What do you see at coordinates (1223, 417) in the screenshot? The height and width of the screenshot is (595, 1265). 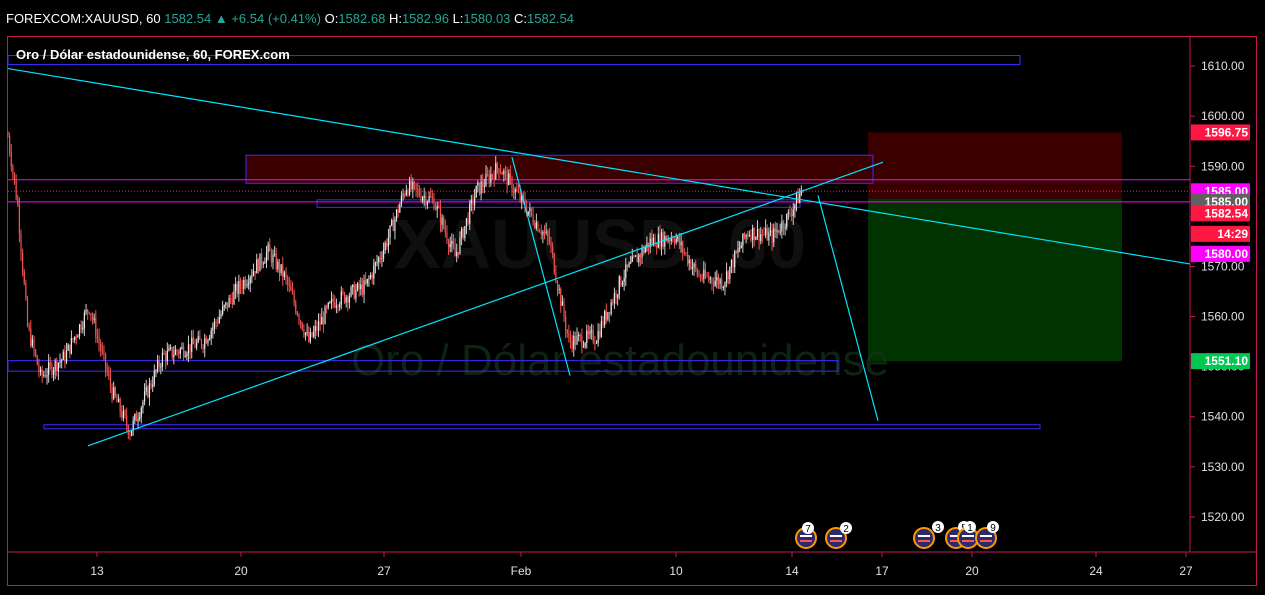 I see `y-tick-label: 1540.00` at bounding box center [1223, 417].